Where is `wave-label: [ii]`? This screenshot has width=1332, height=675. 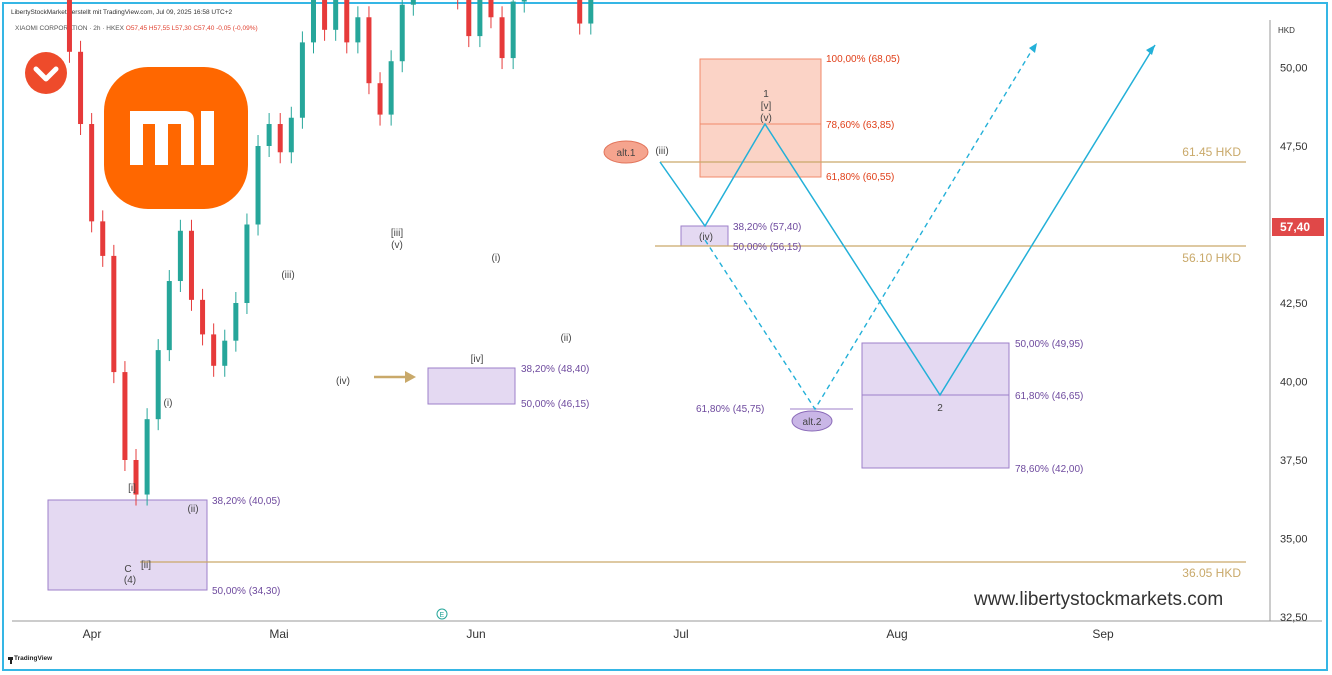
wave-label: [ii] is located at coordinates (146, 565).